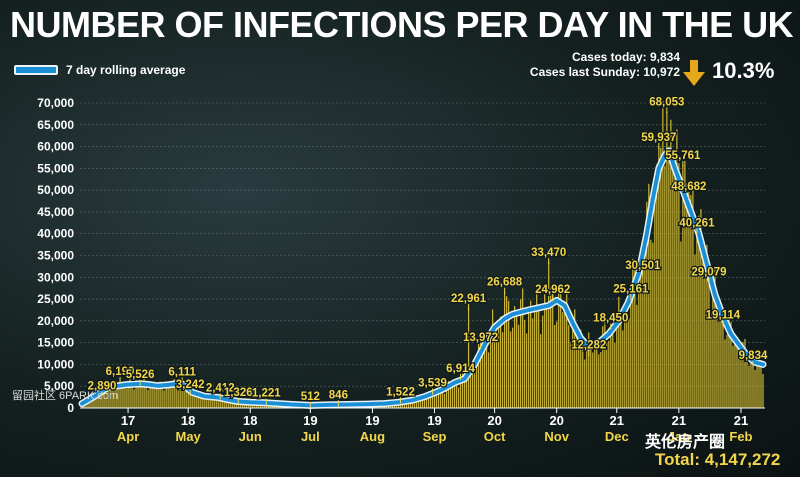 This screenshot has height=477, width=800. What do you see at coordinates (495, 436) in the screenshot?
I see `x-tick-month: Oct` at bounding box center [495, 436].